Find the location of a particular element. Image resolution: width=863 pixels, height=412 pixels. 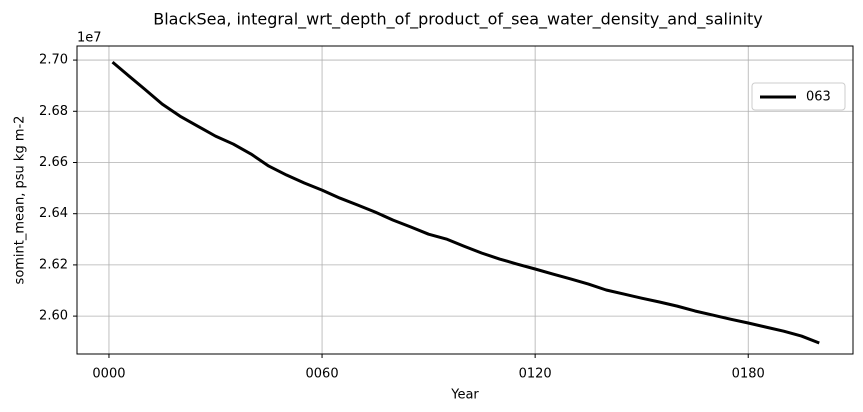

x-tick-label: 0000 is located at coordinates (108, 374).